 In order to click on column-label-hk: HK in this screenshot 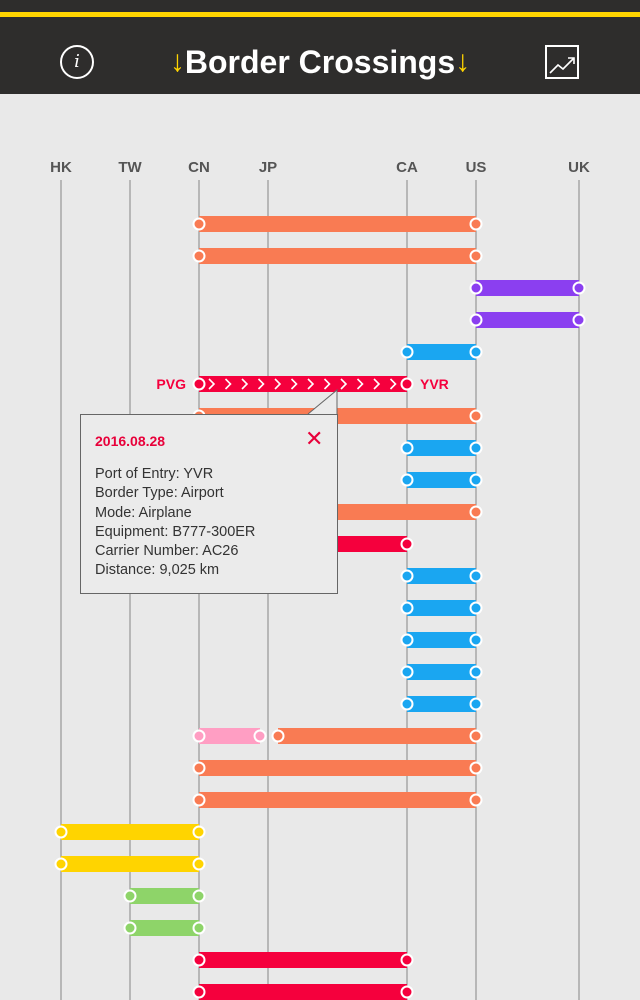, I will do `click(61, 167)`.